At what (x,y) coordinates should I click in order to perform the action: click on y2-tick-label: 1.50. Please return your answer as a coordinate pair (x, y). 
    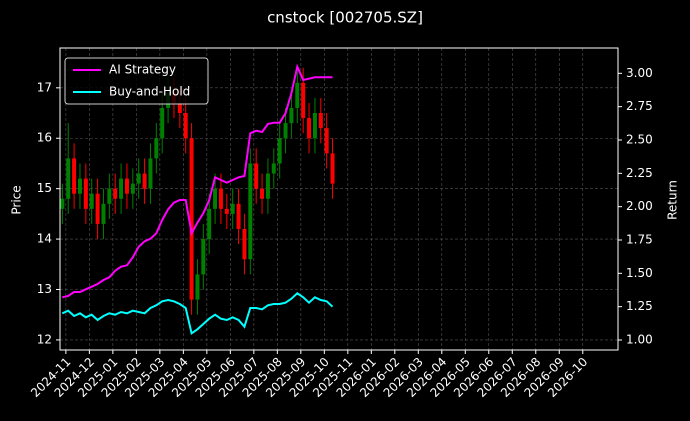
    Looking at the image, I should click on (639, 273).